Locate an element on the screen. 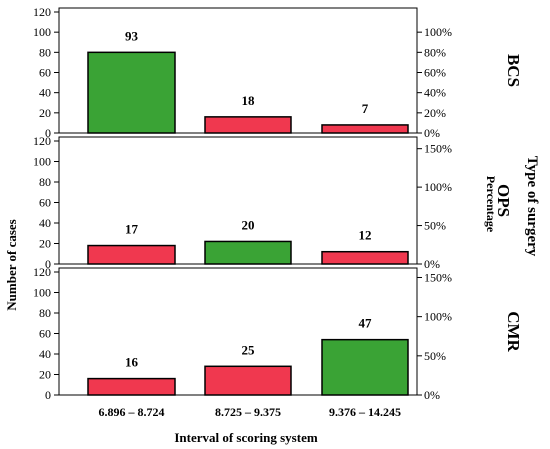 The height and width of the screenshot is (449, 550). facet-name-cmr: CMR is located at coordinates (513, 331).